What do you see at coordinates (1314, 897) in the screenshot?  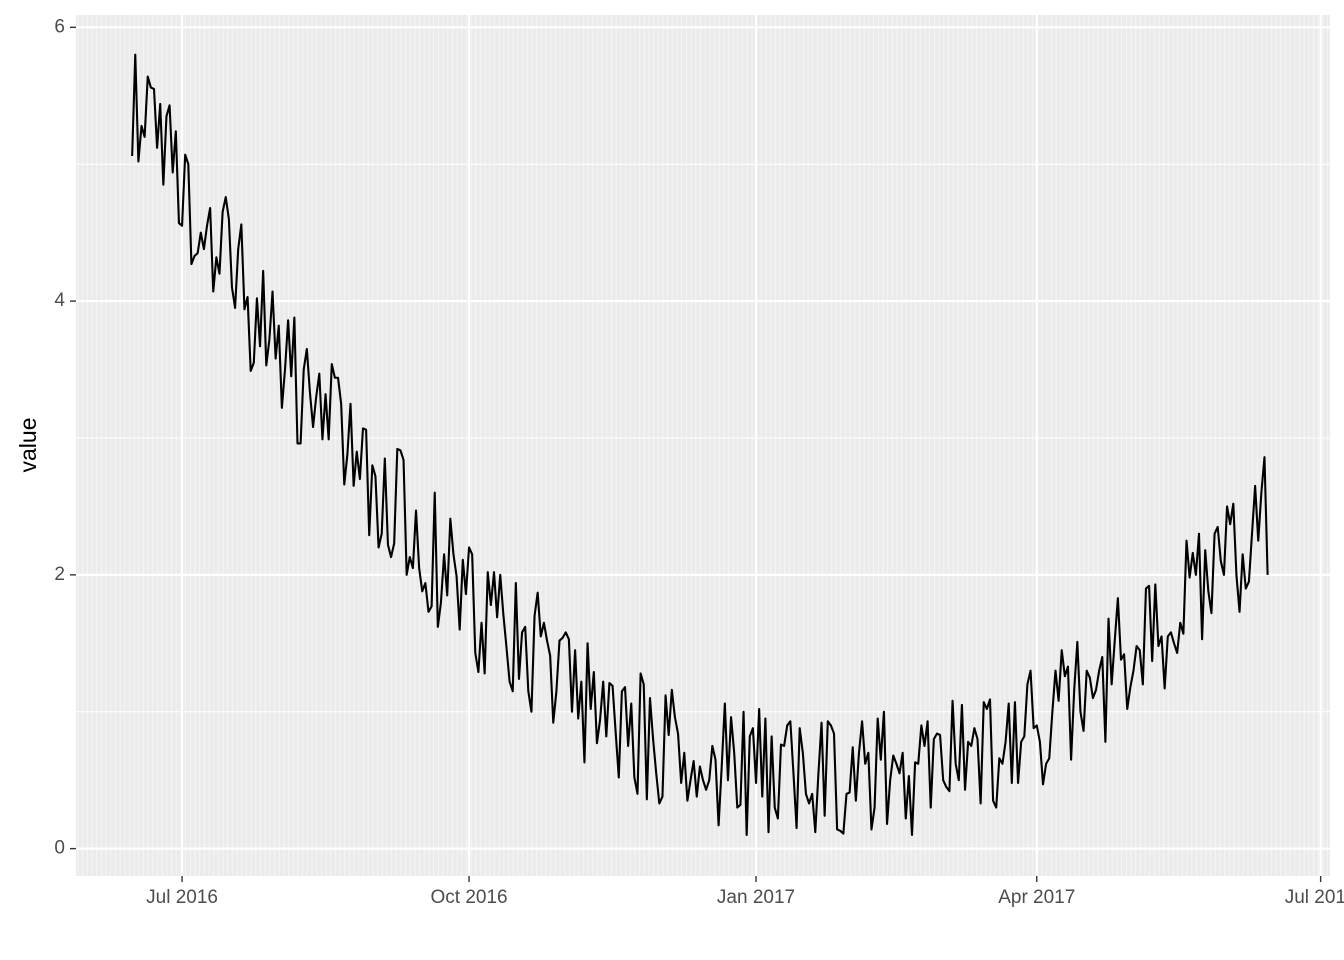 I see `x-tick-label: Jul 2017` at bounding box center [1314, 897].